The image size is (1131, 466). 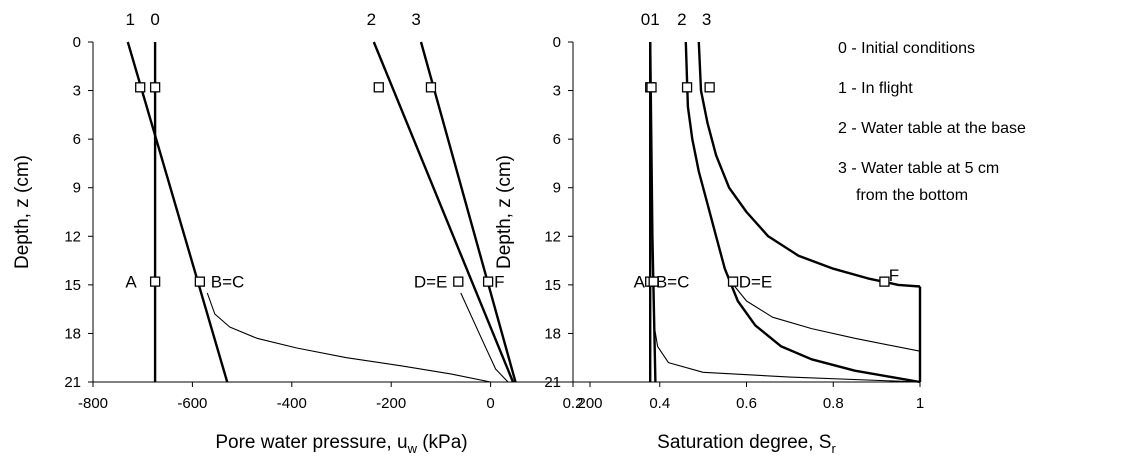 I want to click on legend-entry-1: 1 - In flight, so click(x=875, y=88).